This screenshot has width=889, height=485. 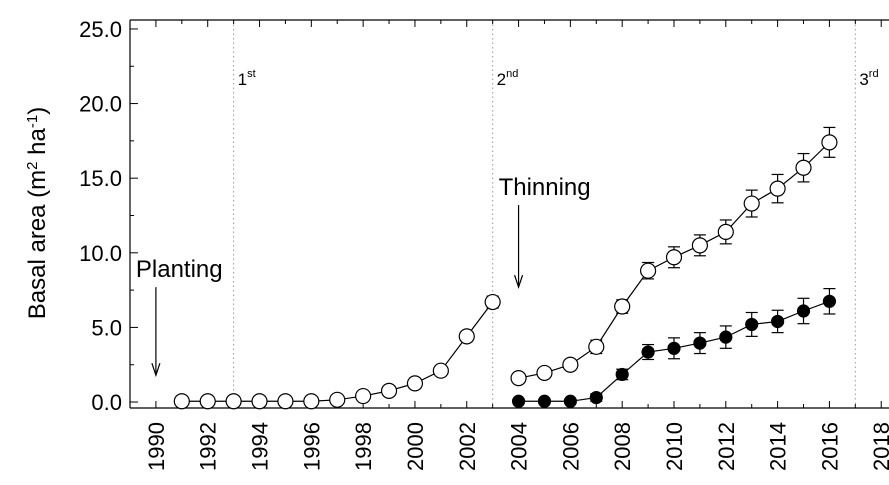 I want to click on thinning-event-suffix: st, so click(x=251, y=74).